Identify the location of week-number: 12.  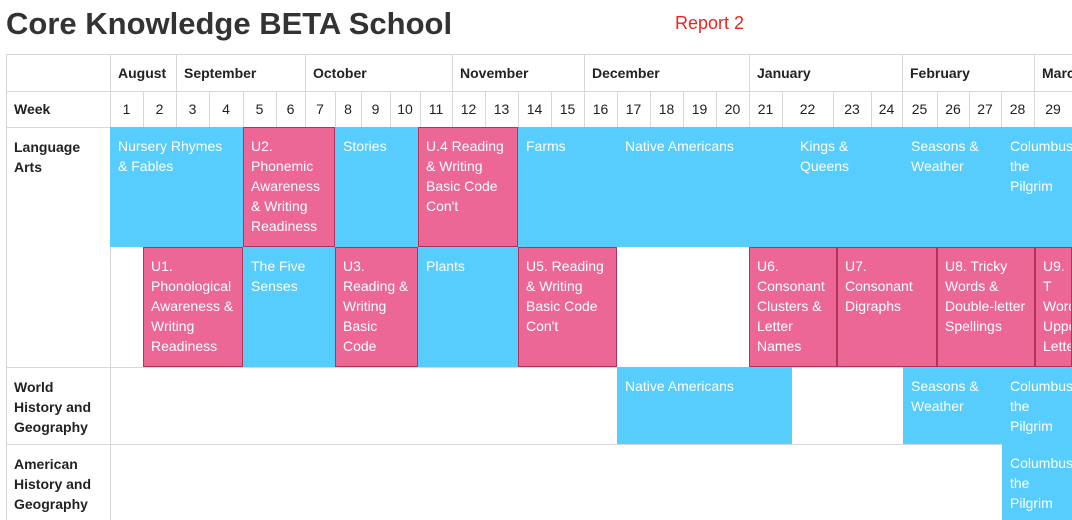
(468, 109).